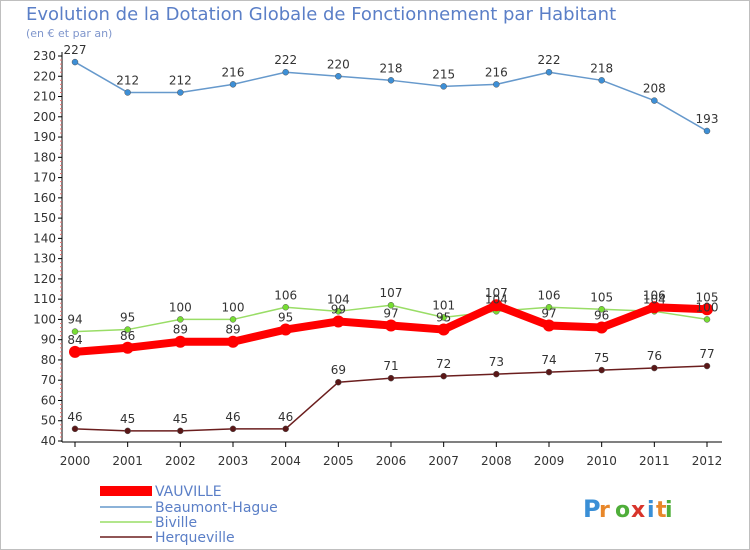 The width and height of the screenshot is (750, 550). I want to click on x-tick-label: 2002, so click(180, 461).